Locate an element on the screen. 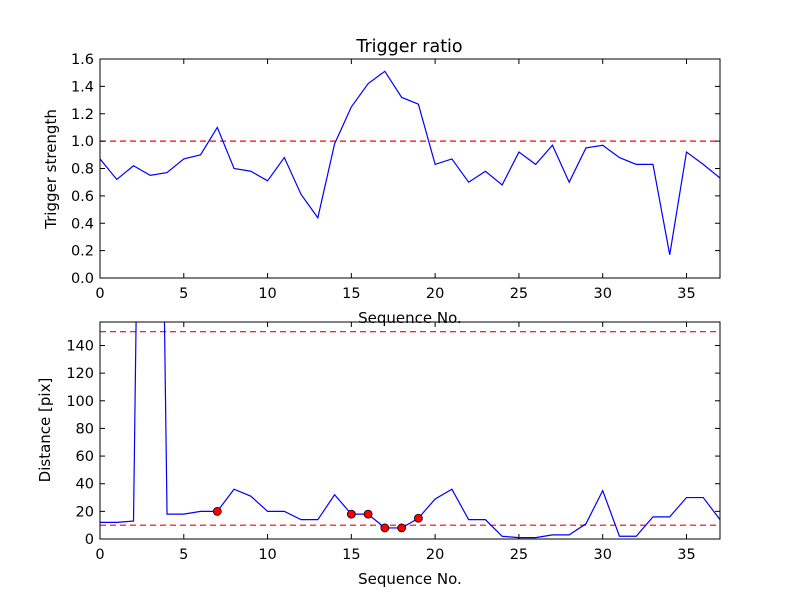 This screenshot has width=800, height=600. y-tick-label: 100 is located at coordinates (80, 402).